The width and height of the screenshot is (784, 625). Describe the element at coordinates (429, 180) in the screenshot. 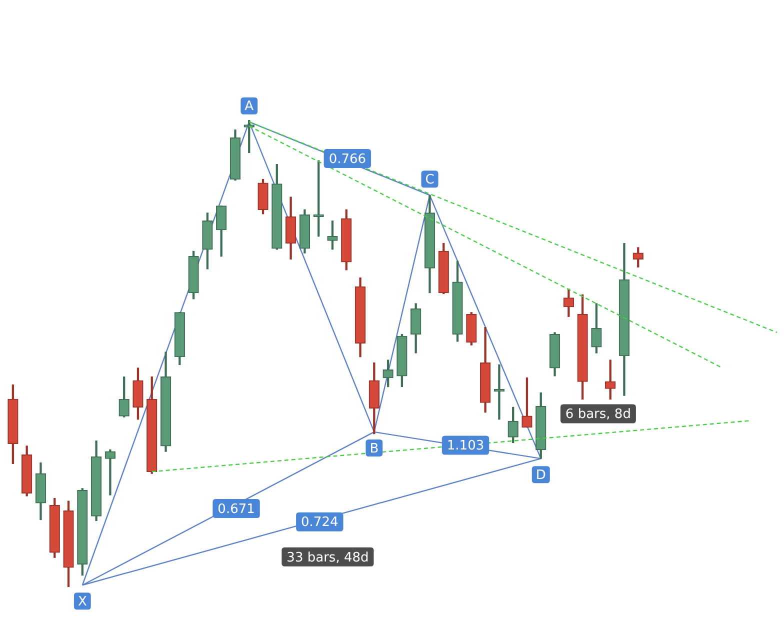

I see `annotation: C` at that location.